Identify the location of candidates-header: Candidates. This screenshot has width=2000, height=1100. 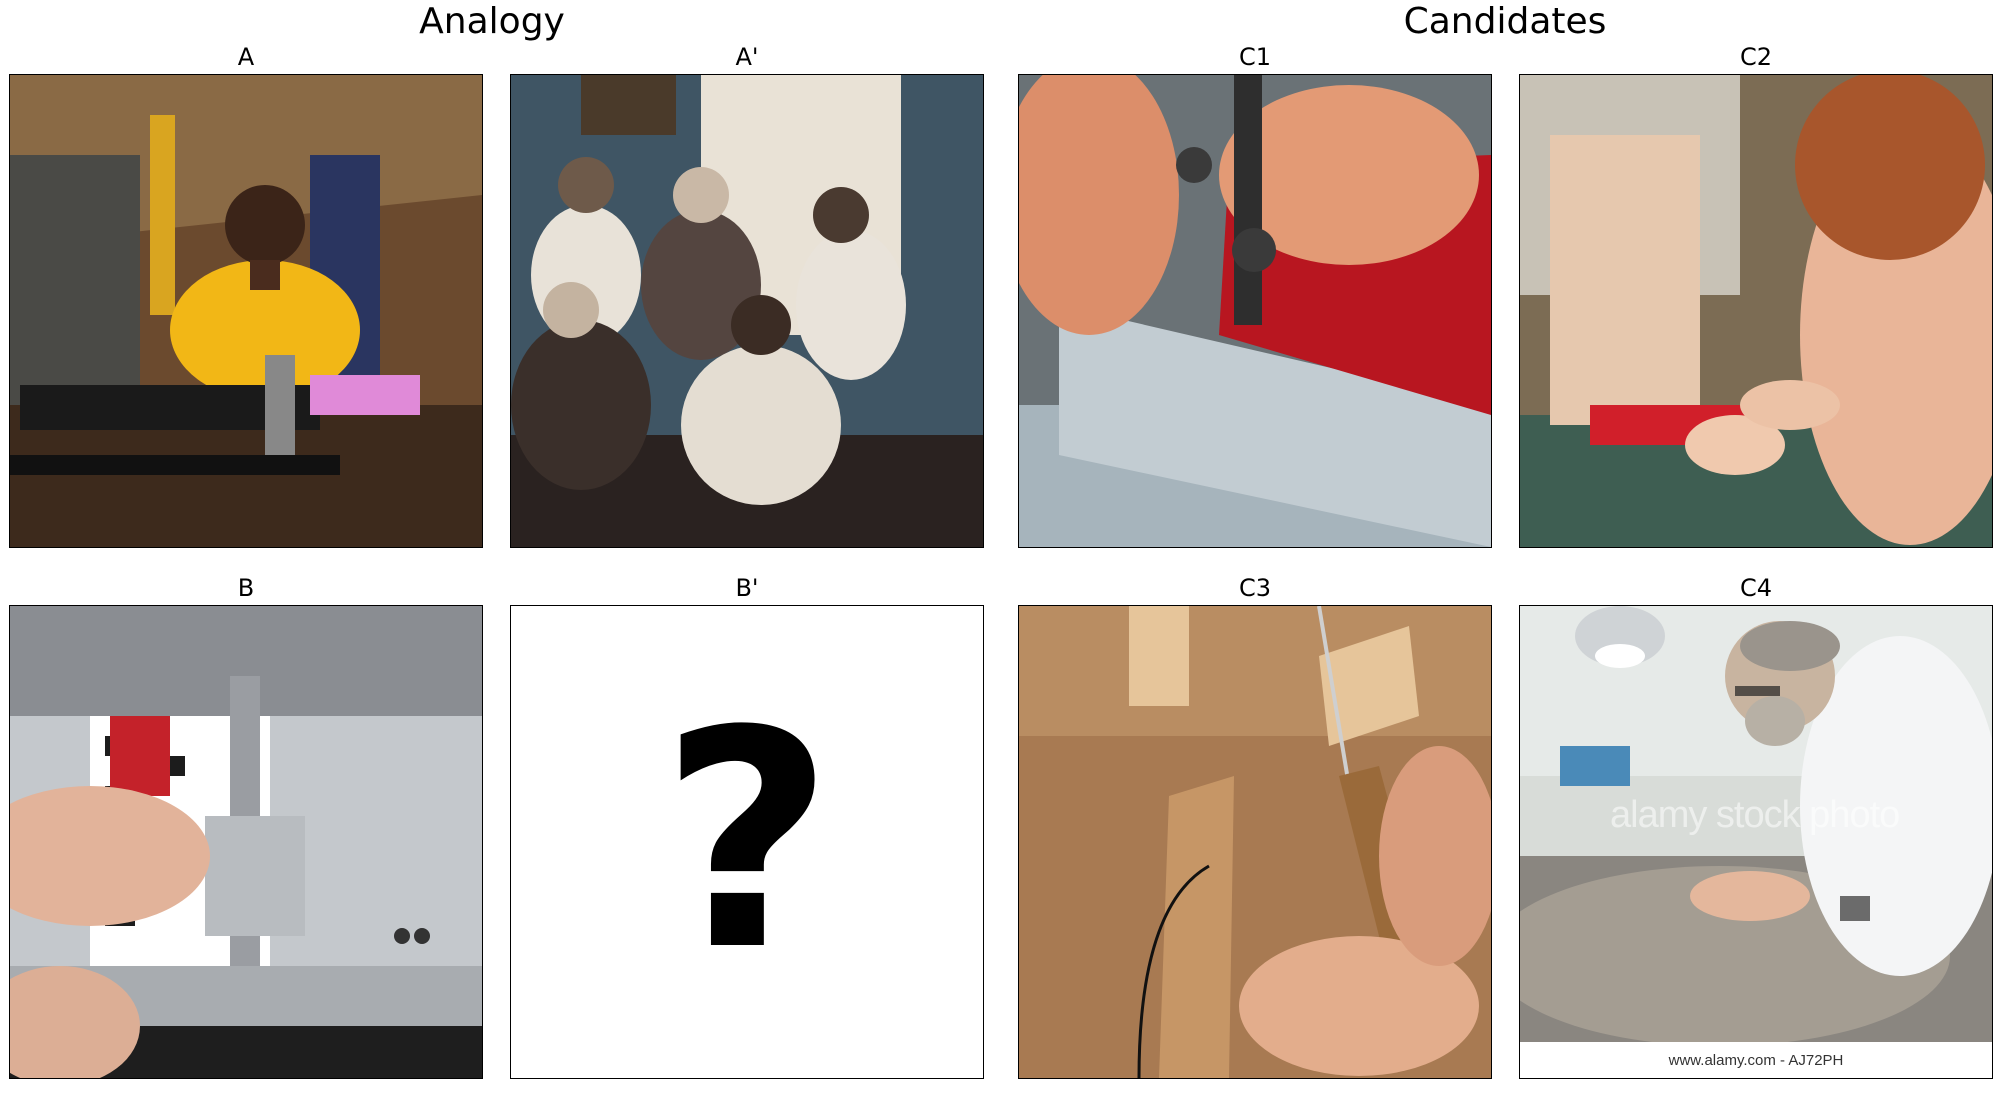
(1505, 21).